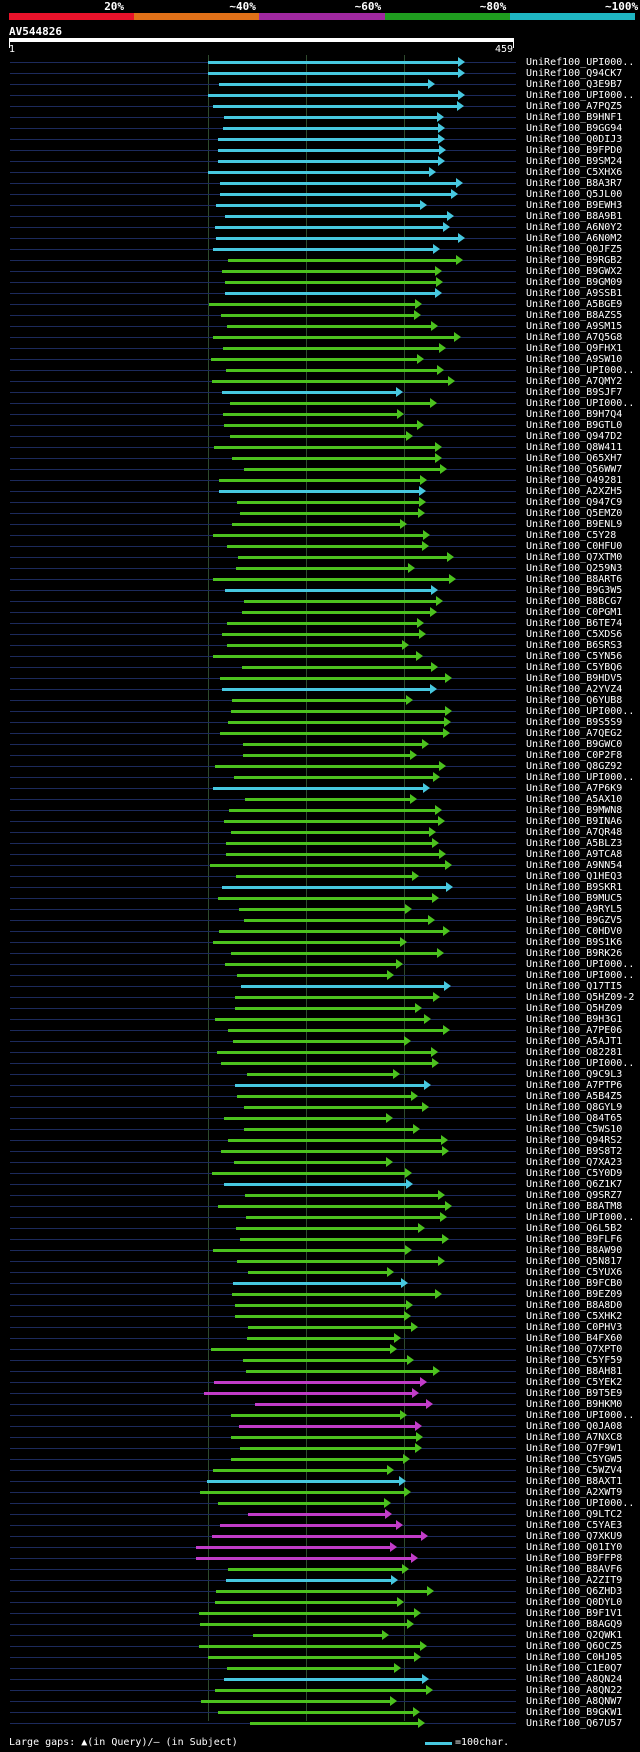 The height and width of the screenshot is (1752, 640). Describe the element at coordinates (574, 1195) in the screenshot. I see `hit-label: UniRef100_Q9SRZ7` at that location.